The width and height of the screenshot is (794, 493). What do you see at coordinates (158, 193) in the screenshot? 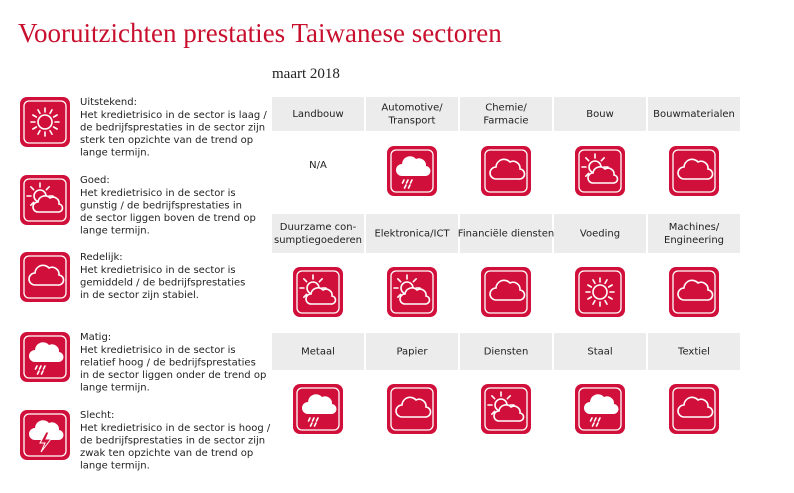
I see `legend-line: Het kredietrisico in de sector is` at bounding box center [158, 193].